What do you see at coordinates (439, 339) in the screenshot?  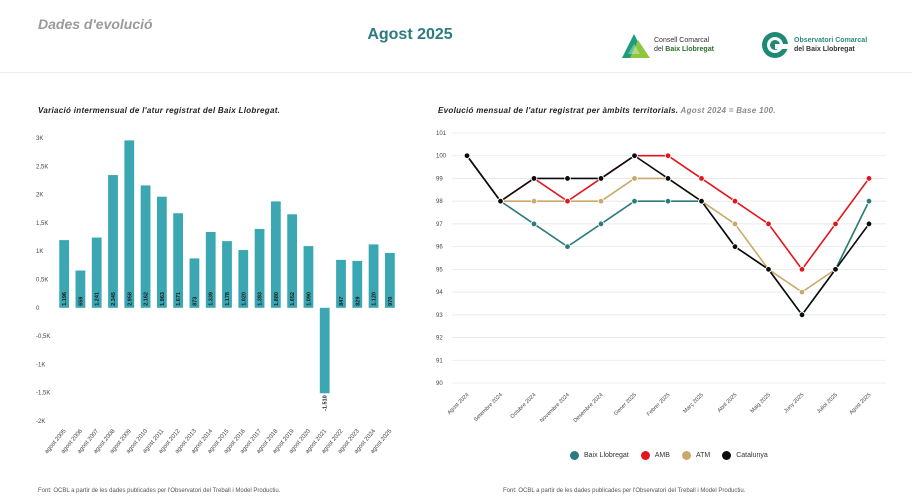 I see `y-tick-label: 92` at bounding box center [439, 339].